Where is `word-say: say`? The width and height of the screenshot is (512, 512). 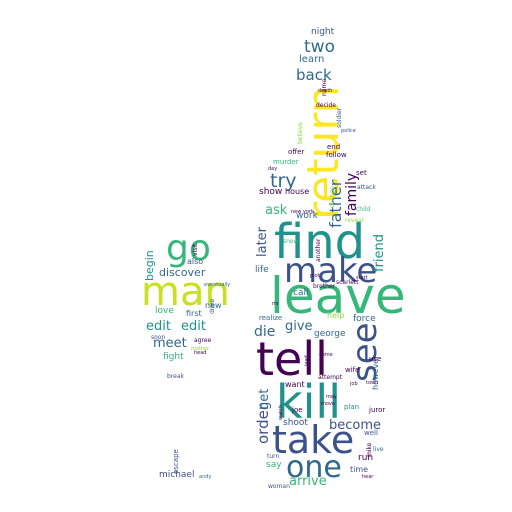
word-say: say is located at coordinates (274, 465).